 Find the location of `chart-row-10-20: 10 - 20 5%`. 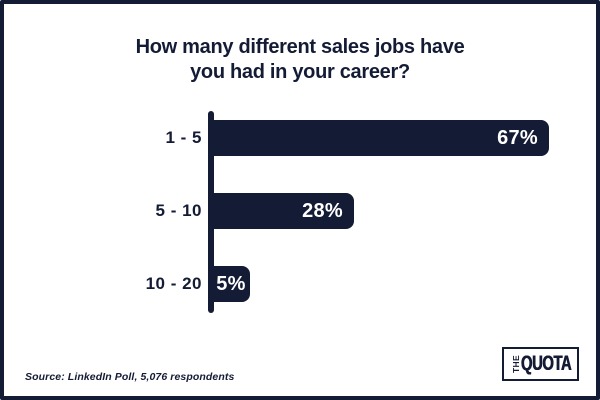

chart-row-10-20: 10 - 20 5% is located at coordinates (300, 284).